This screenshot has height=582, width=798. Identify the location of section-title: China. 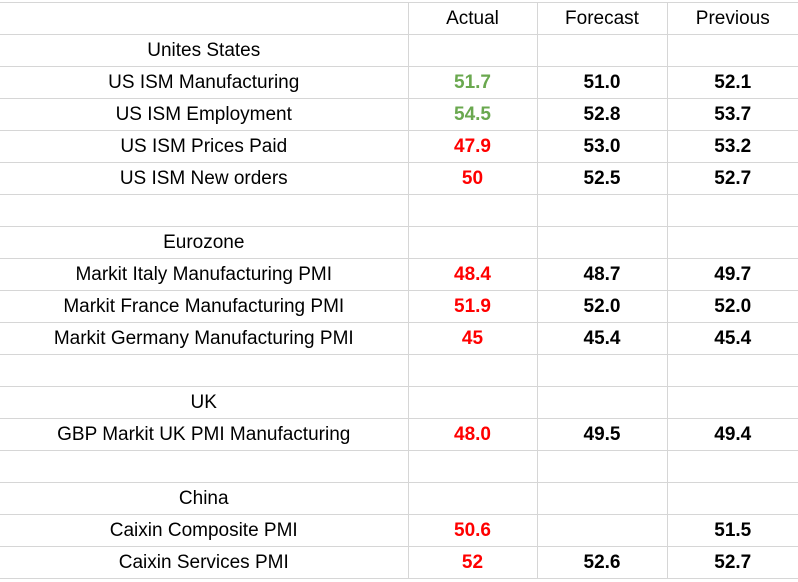
(204, 498).